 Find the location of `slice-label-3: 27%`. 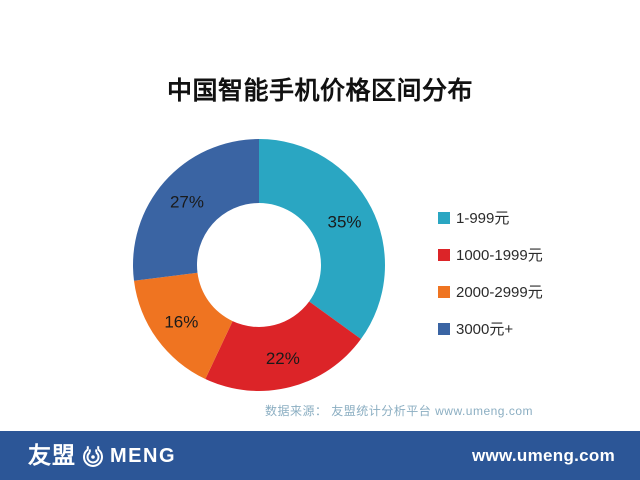

slice-label-3: 27% is located at coordinates (187, 201).